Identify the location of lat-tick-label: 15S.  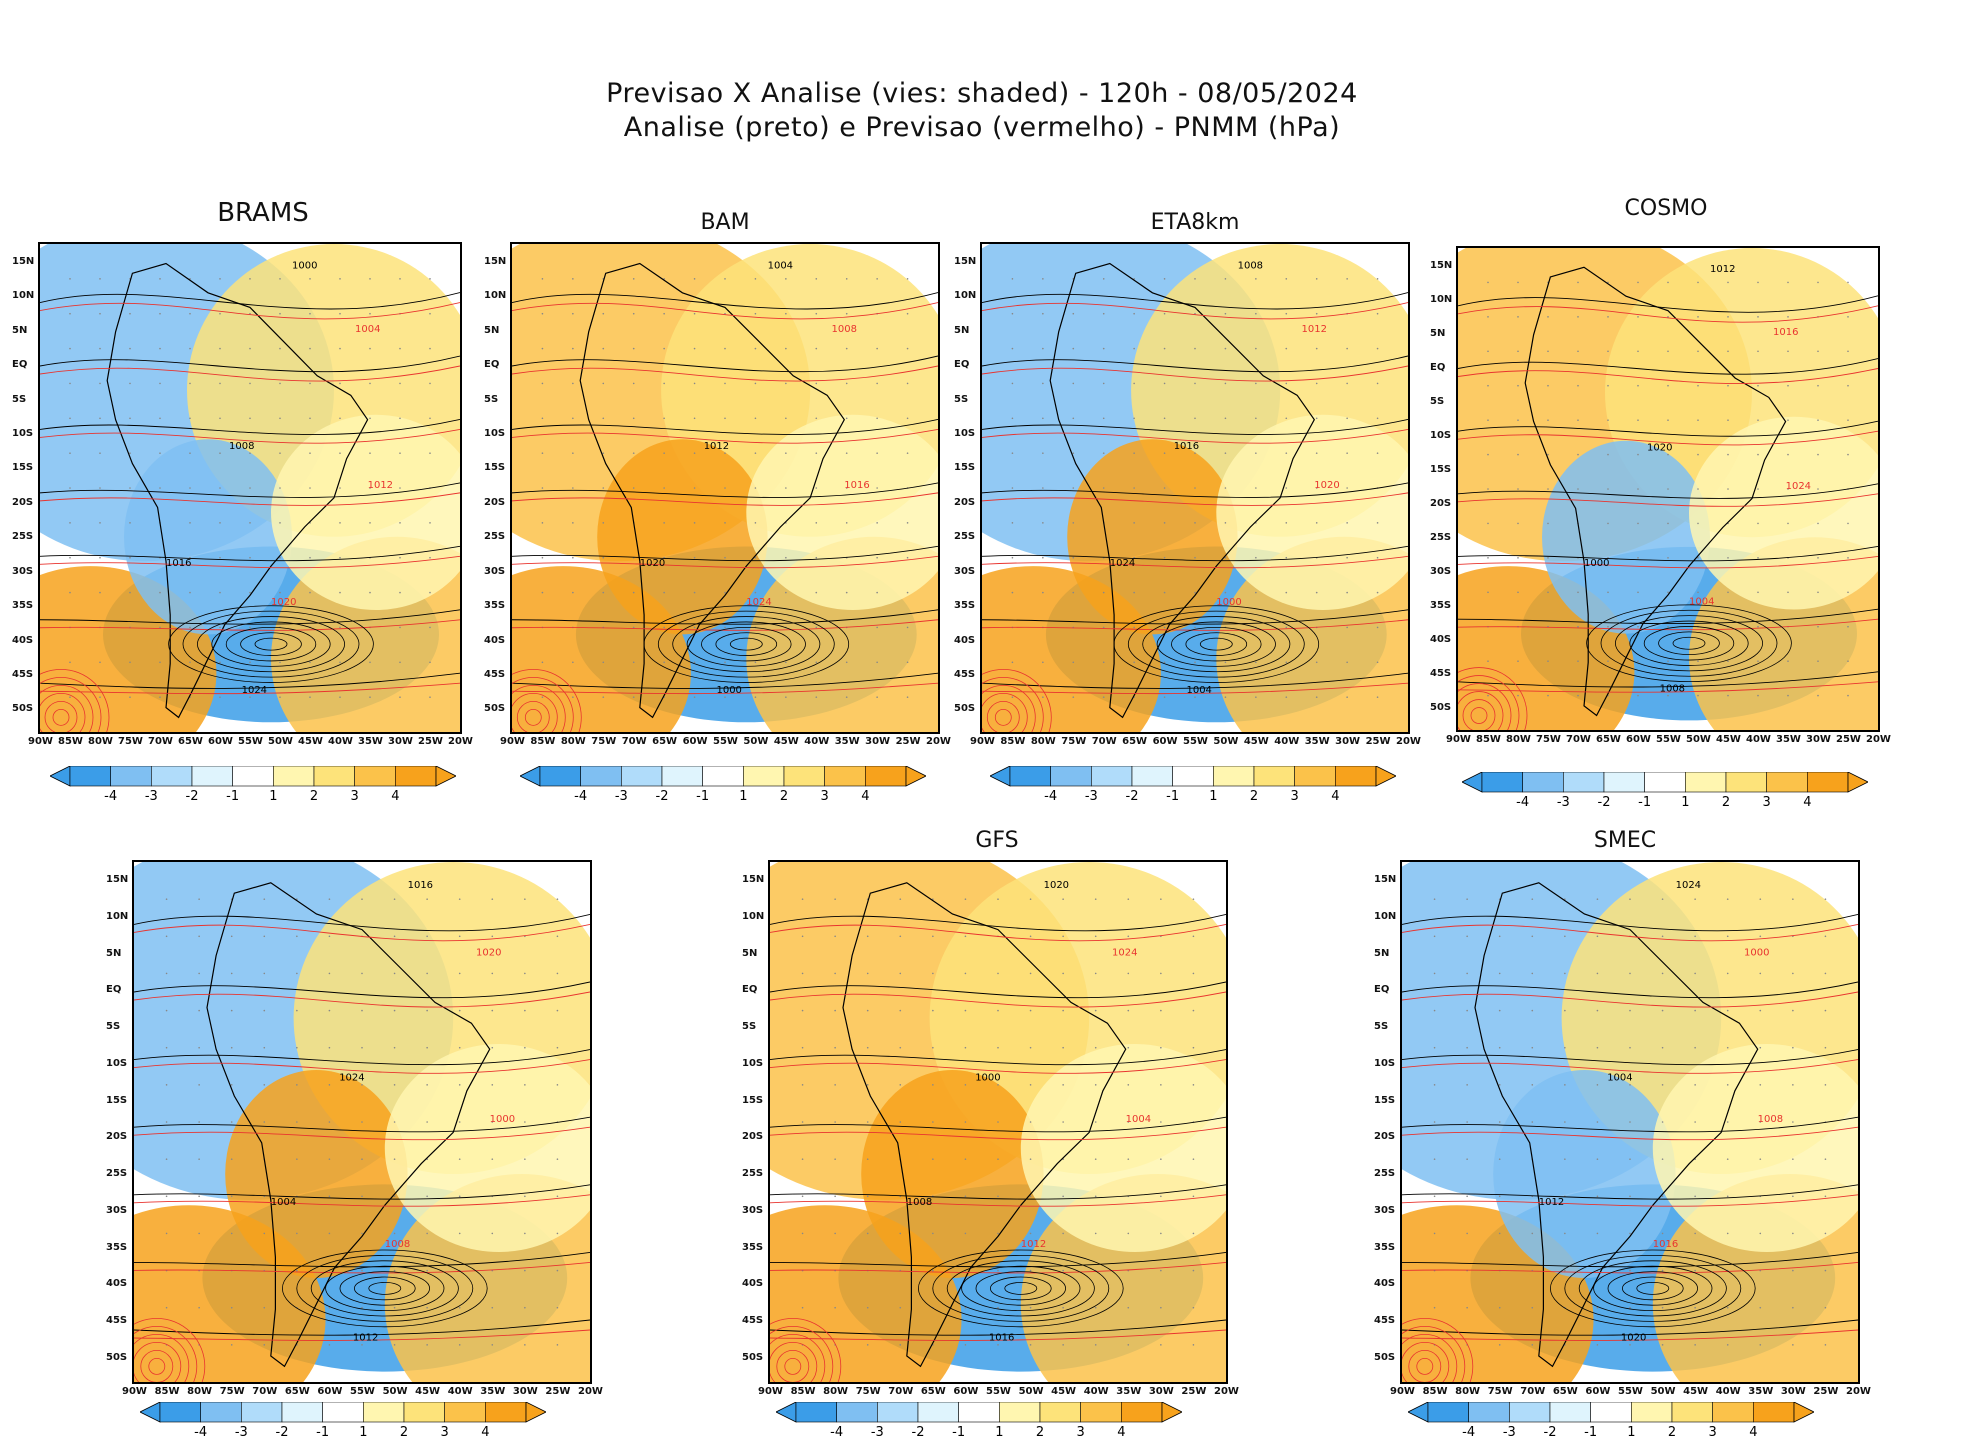
(117, 1100).